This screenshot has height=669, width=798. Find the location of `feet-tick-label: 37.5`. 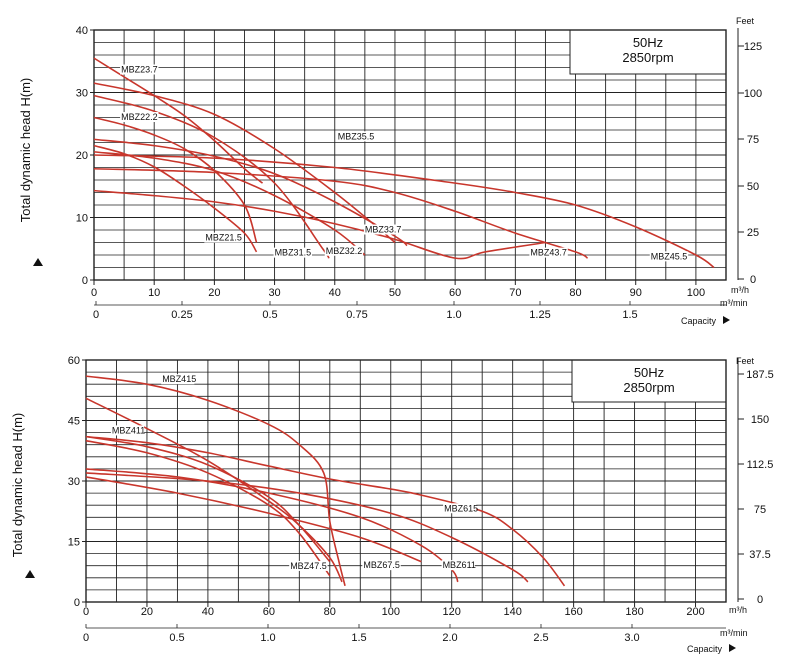

feet-tick-label: 37.5 is located at coordinates (759, 555).